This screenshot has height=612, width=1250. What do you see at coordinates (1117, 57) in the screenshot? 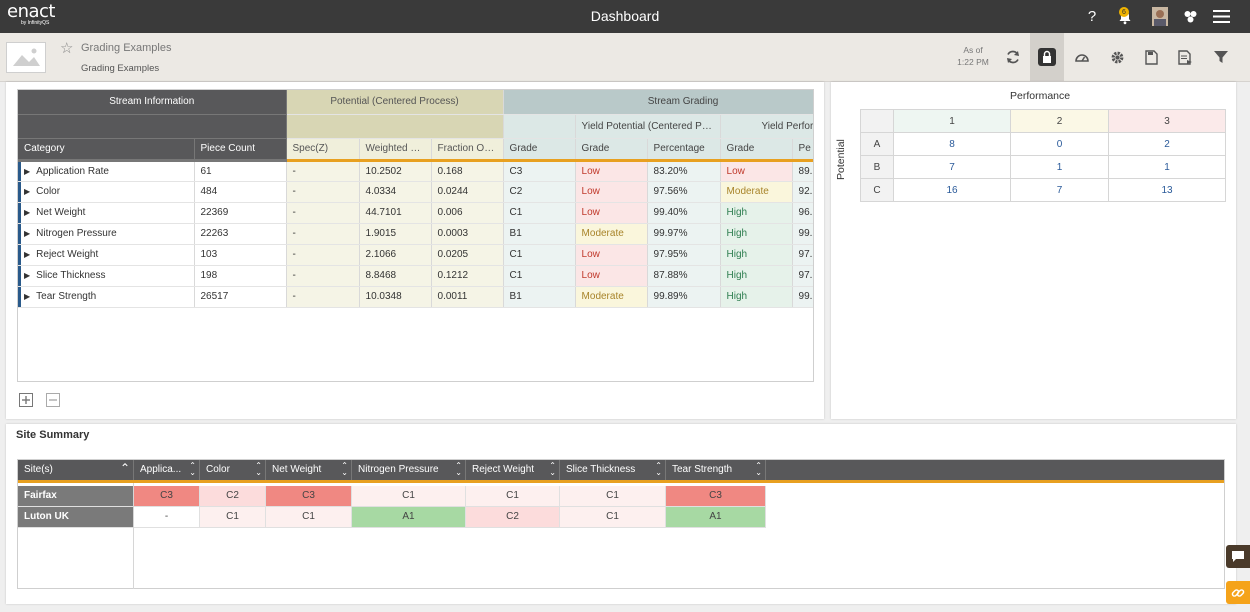
I see `settings-button` at bounding box center [1117, 57].